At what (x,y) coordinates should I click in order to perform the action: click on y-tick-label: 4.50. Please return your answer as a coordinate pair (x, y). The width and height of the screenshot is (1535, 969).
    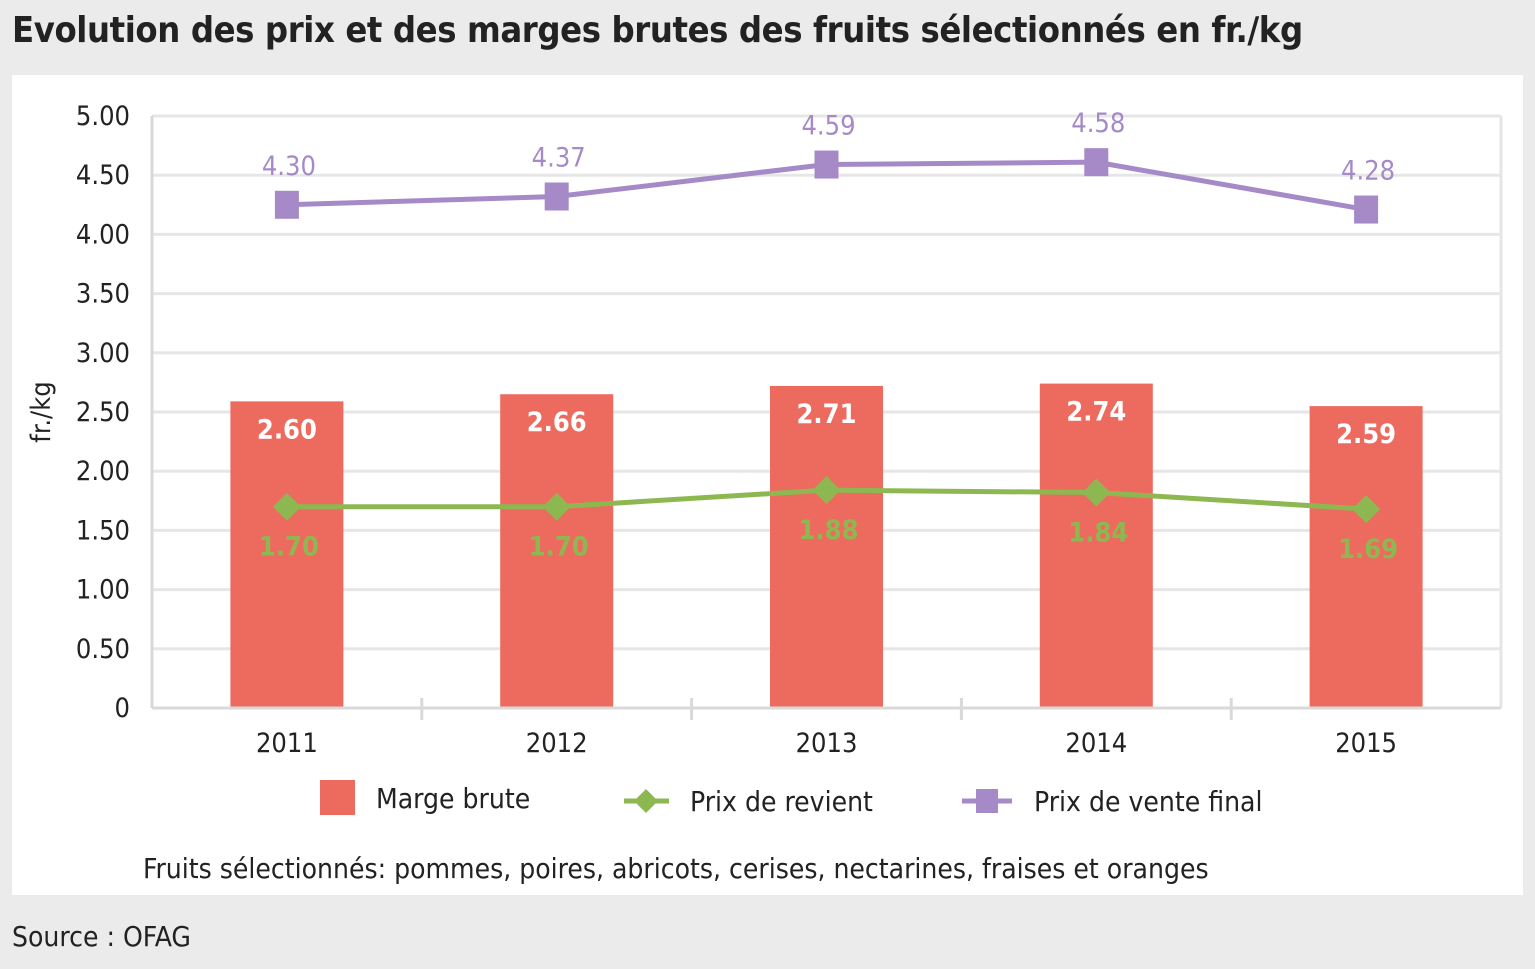
    Looking at the image, I should click on (103, 175).